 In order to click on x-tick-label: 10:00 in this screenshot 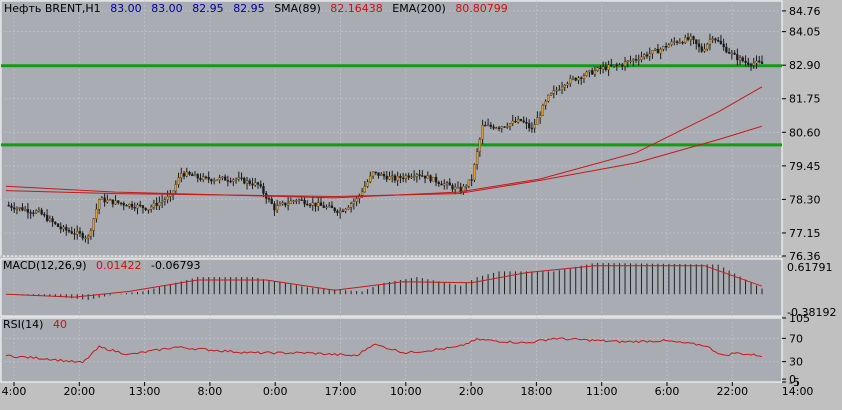, I will do `click(406, 391)`.